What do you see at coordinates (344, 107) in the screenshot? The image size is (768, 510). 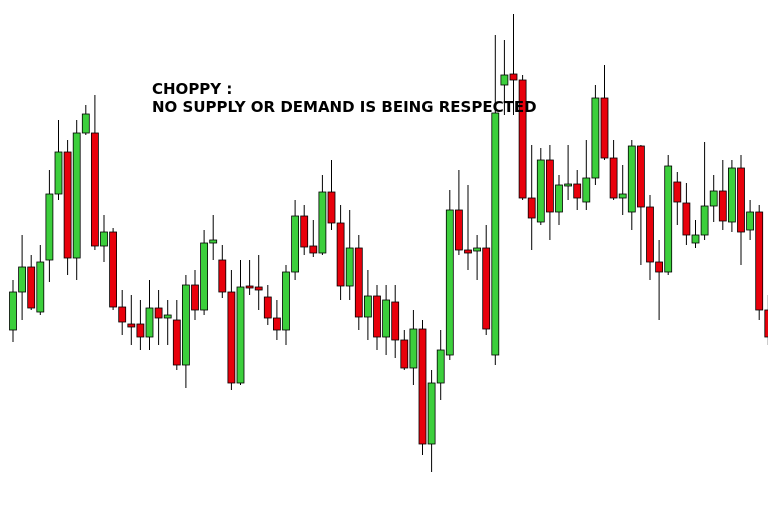 I see `annotation: NO SUPPLY OR DEMAND IS BEING RESPECTED` at bounding box center [344, 107].